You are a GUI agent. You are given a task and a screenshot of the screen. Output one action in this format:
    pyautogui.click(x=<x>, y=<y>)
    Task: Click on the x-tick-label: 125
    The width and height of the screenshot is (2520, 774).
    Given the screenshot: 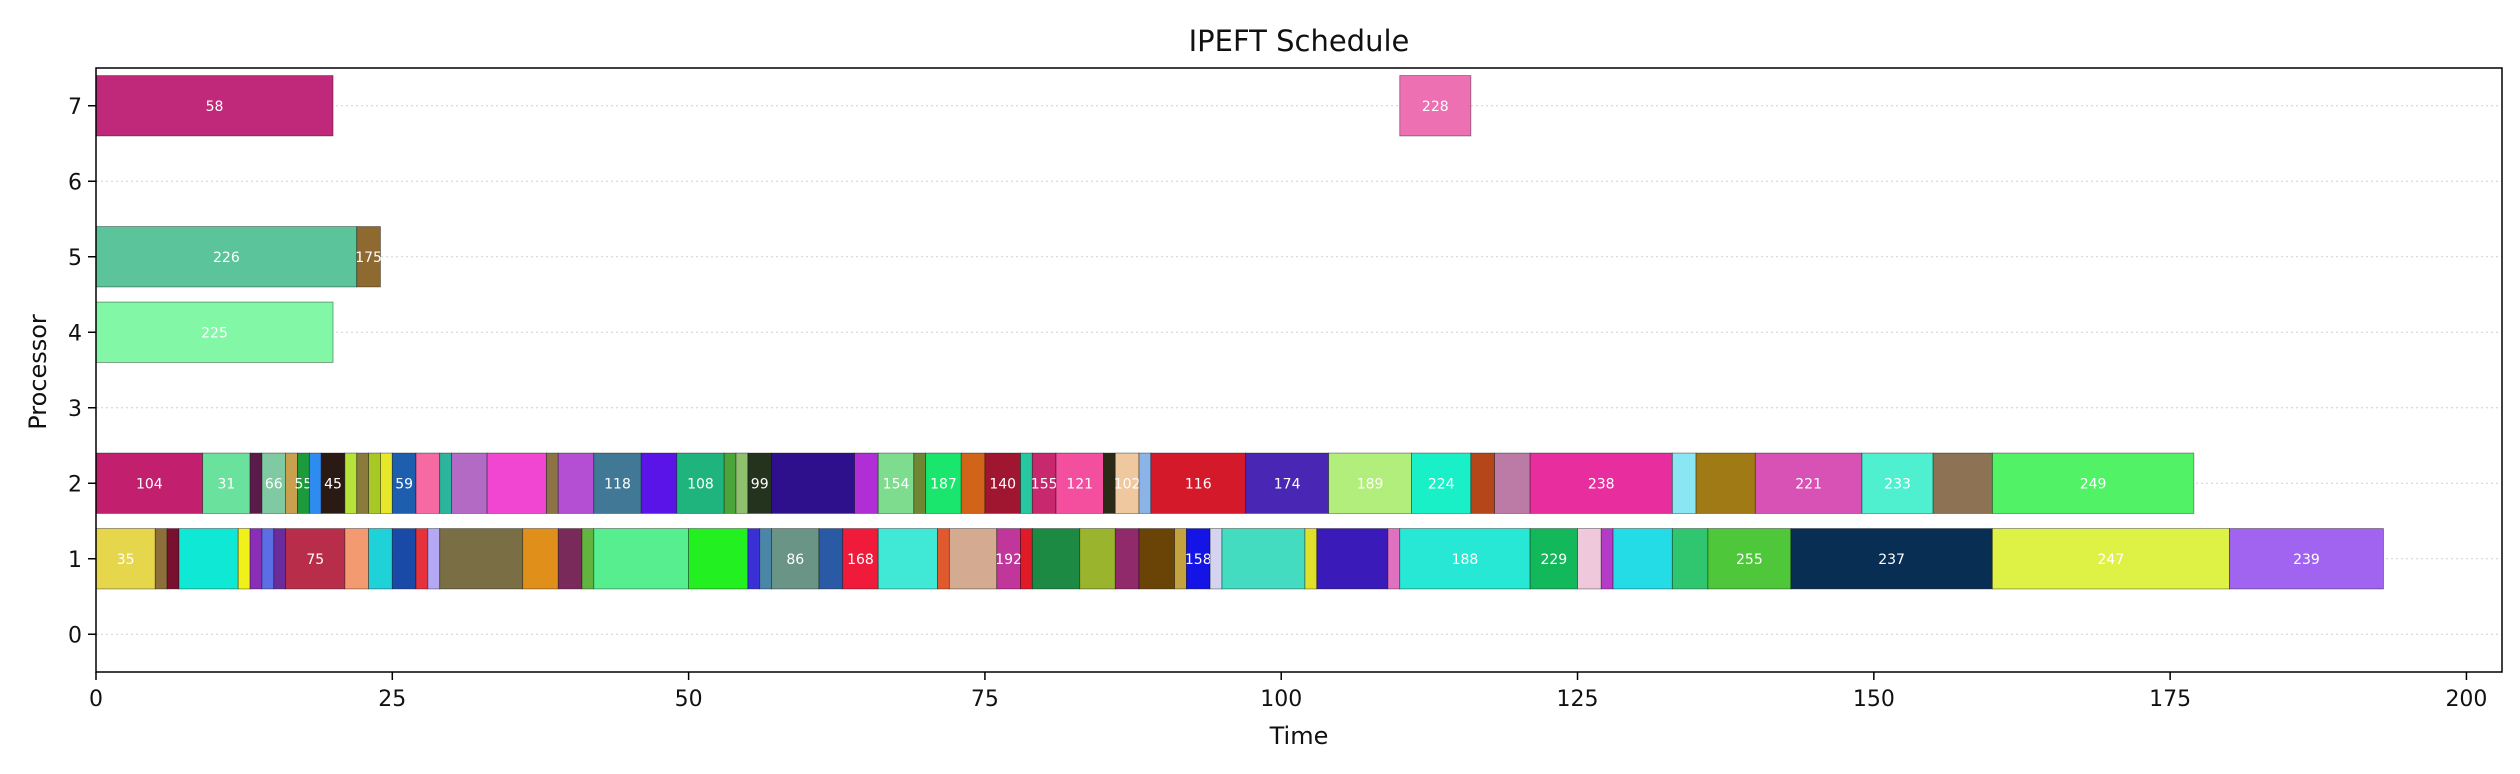 What is the action you would take?
    pyautogui.click(x=1578, y=699)
    